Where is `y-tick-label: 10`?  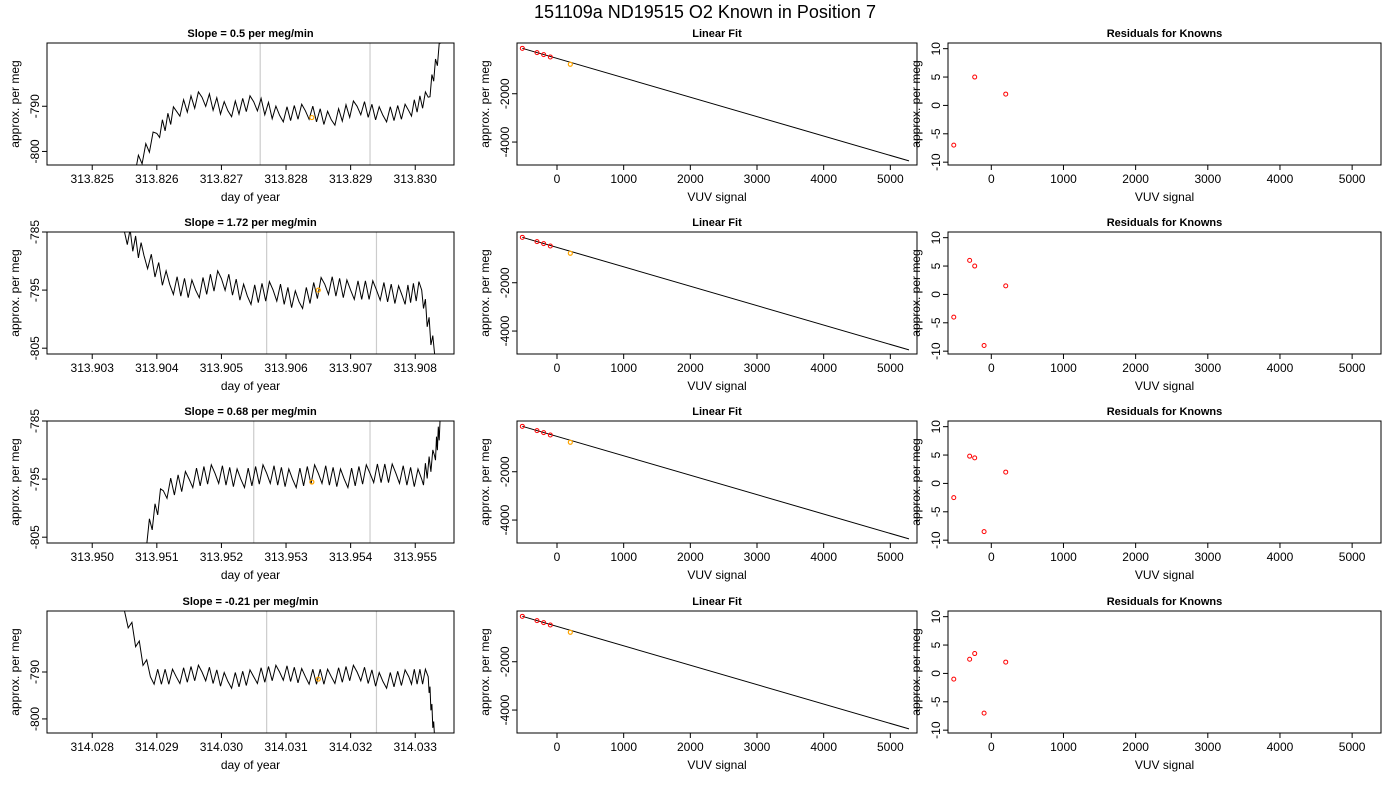
y-tick-label: 10 is located at coordinates (936, 238).